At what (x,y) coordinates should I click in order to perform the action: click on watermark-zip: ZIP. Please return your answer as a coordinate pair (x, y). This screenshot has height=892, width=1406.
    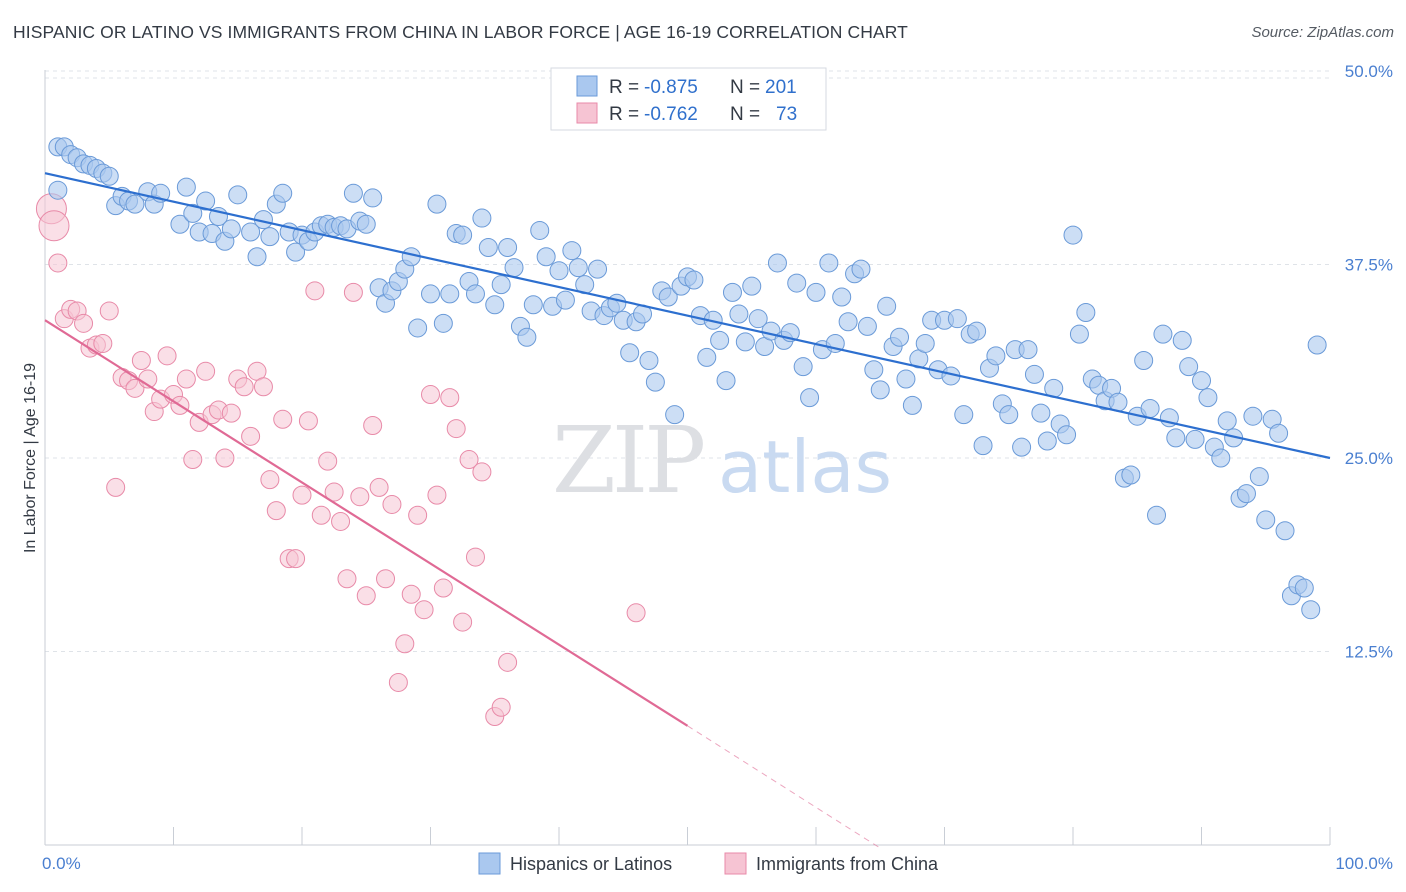
    Looking at the image, I should click on (627, 460).